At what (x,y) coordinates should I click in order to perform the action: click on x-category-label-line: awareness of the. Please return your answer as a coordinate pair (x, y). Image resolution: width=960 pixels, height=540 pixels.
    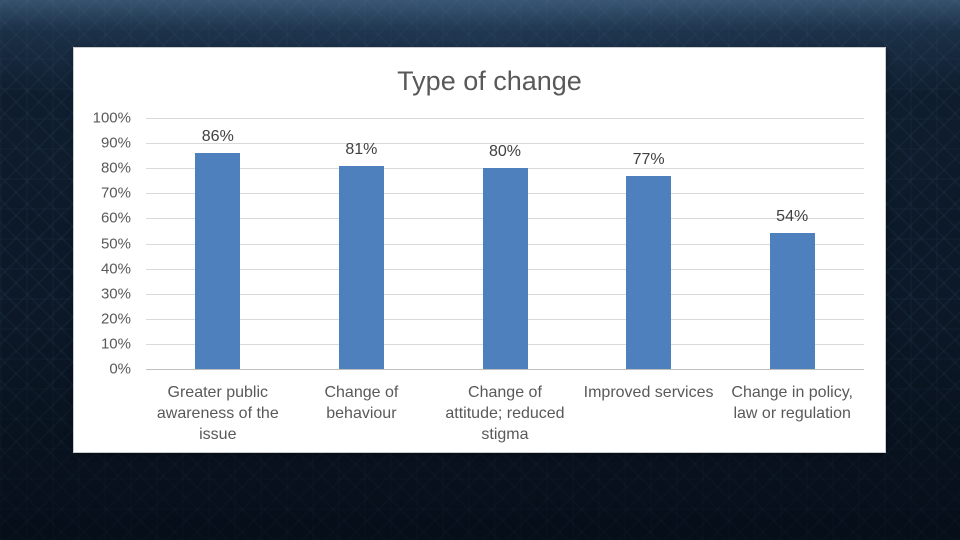
    Looking at the image, I should click on (217, 413).